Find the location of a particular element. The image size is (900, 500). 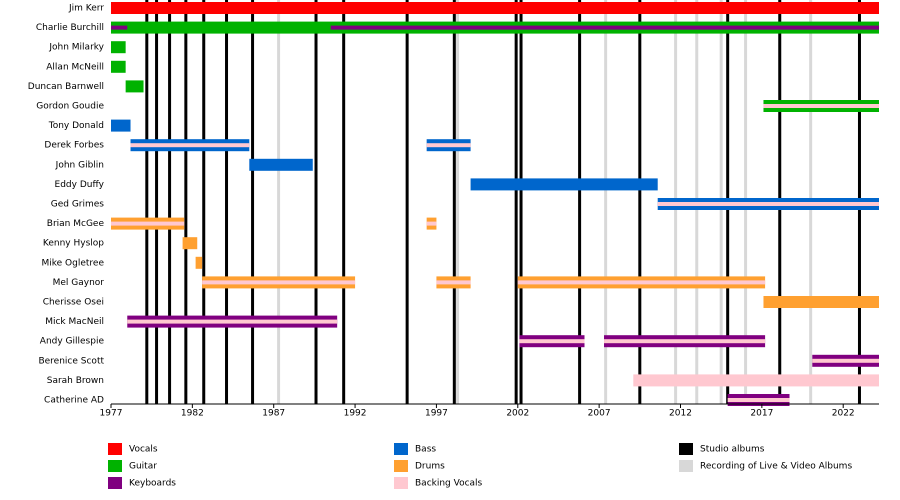

member-name: Allan McNeill is located at coordinates (75, 67).